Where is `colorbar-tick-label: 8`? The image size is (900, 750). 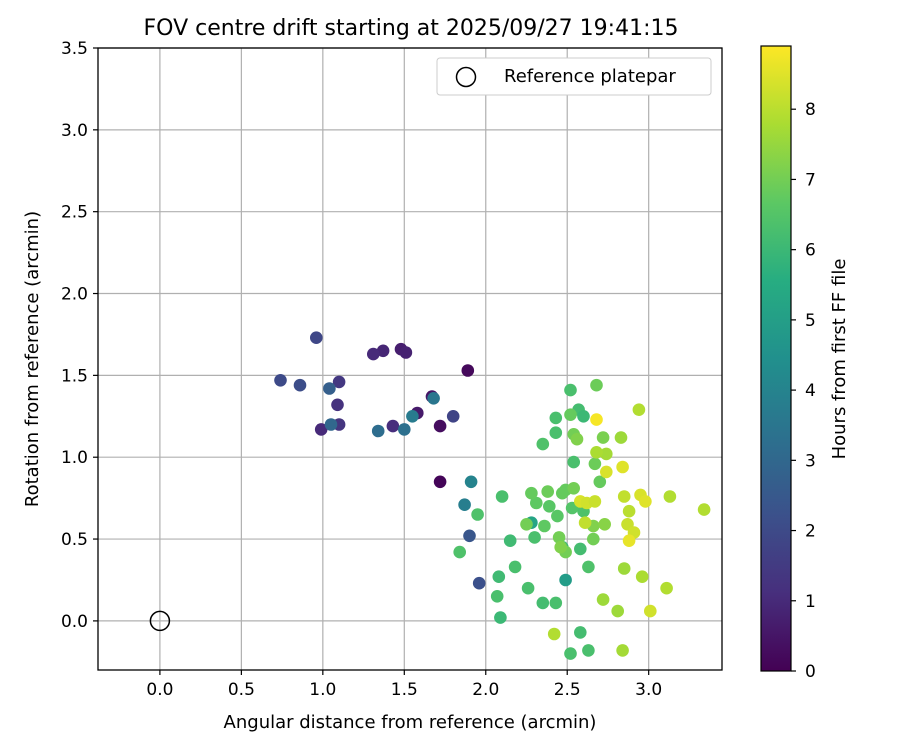 colorbar-tick-label: 8 is located at coordinates (810, 110).